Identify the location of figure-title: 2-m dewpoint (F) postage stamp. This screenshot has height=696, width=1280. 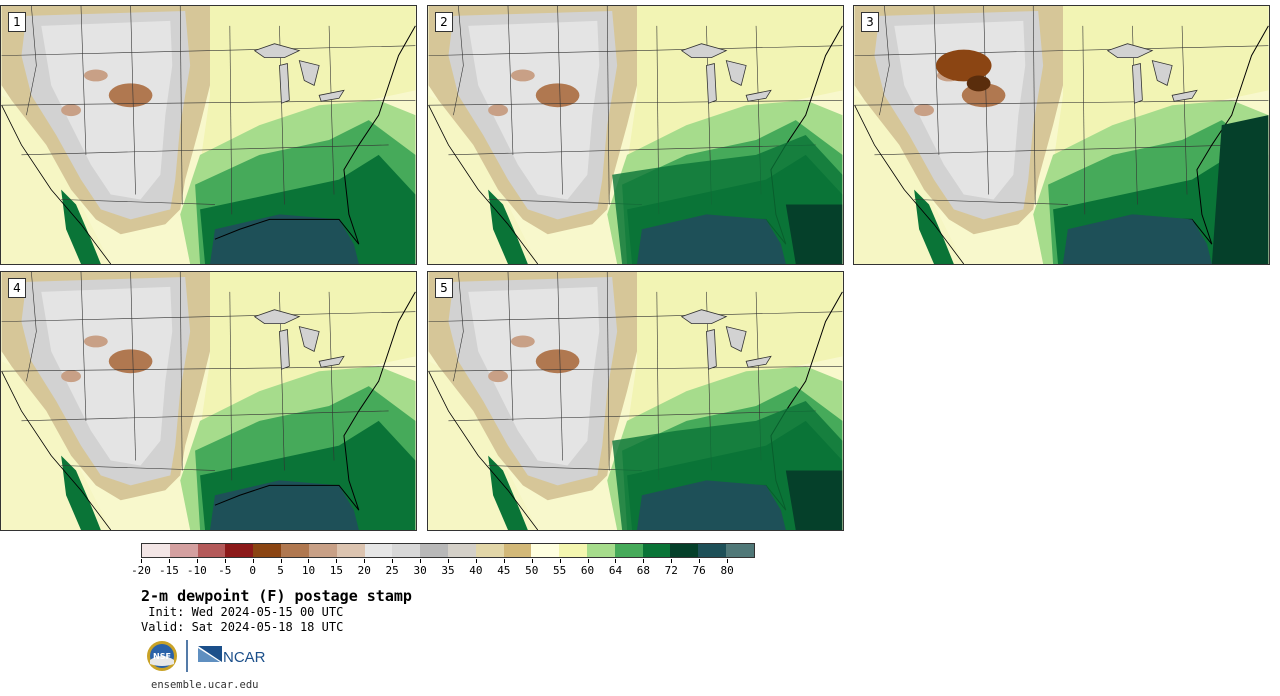
(276, 596).